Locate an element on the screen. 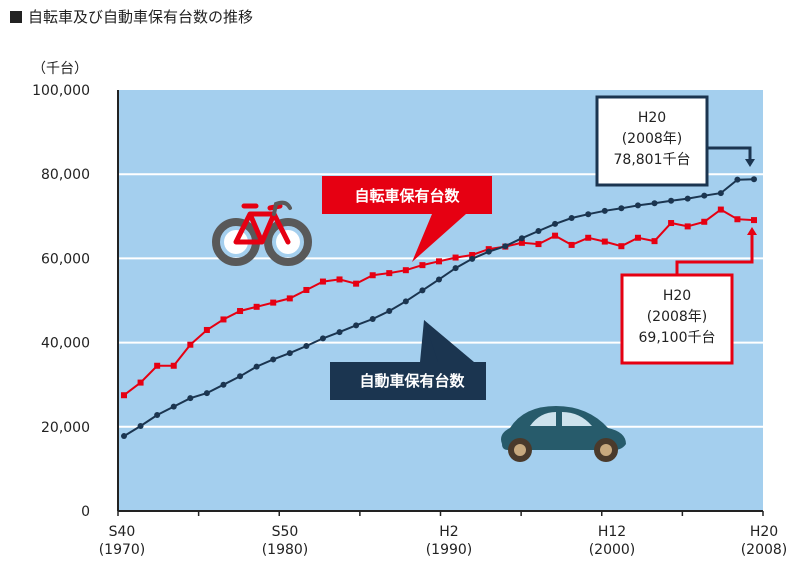 Image resolution: width=810 pixels, height=583 pixels. x-tick-label: S40 is located at coordinates (122, 532).